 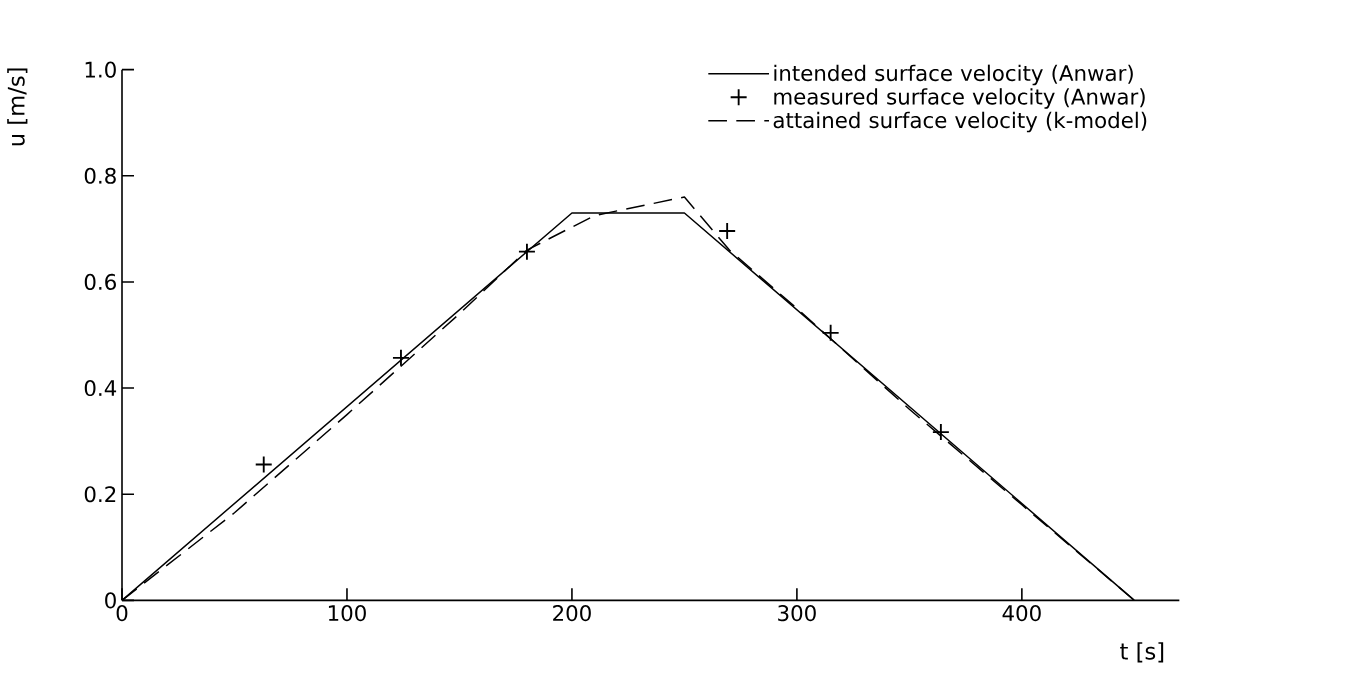 I want to click on y-tick-label: 0.6, so click(x=100, y=281).